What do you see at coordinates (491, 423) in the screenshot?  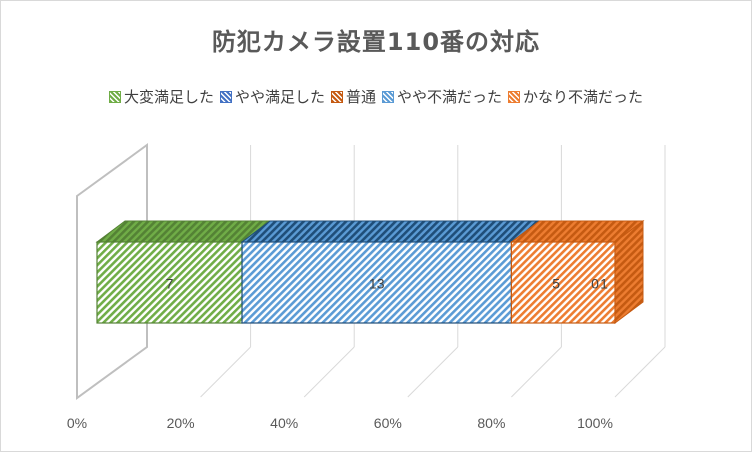 I see `x-tick-label: 80%` at bounding box center [491, 423].